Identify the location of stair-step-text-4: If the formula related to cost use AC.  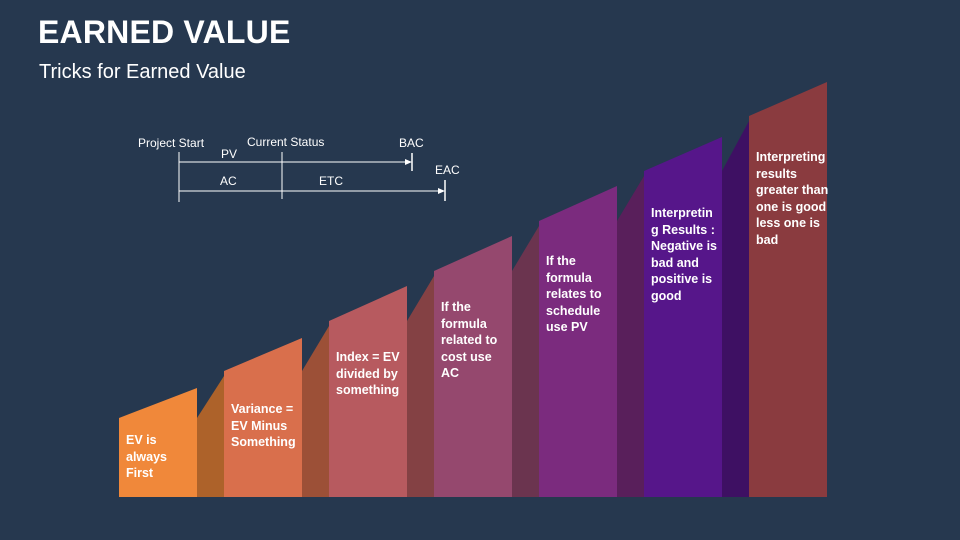
(469, 340).